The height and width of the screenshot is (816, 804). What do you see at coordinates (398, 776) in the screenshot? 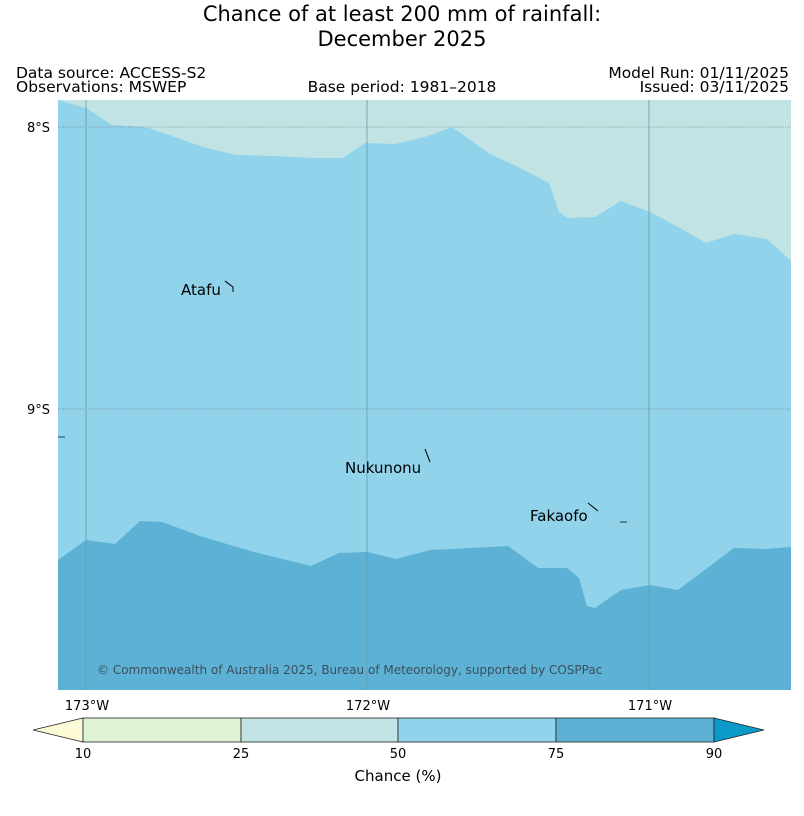
I see `colorbar-title: Chance (%)` at bounding box center [398, 776].